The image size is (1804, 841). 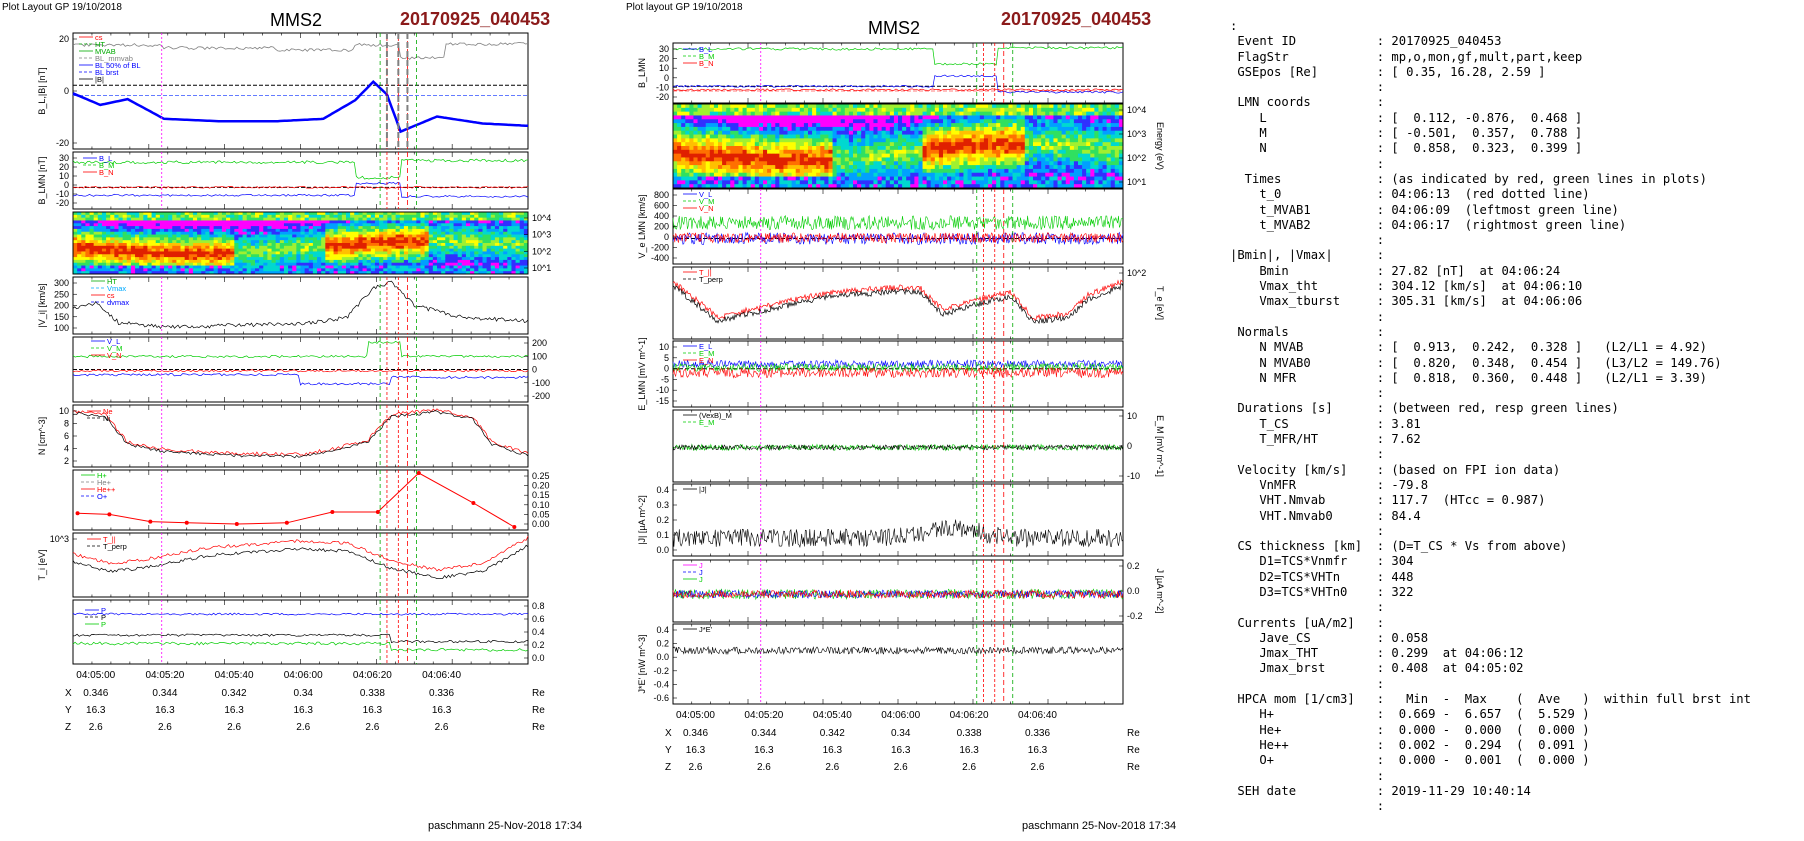 What do you see at coordinates (372, 693) in the screenshot?
I see `position-value: 0.338` at bounding box center [372, 693].